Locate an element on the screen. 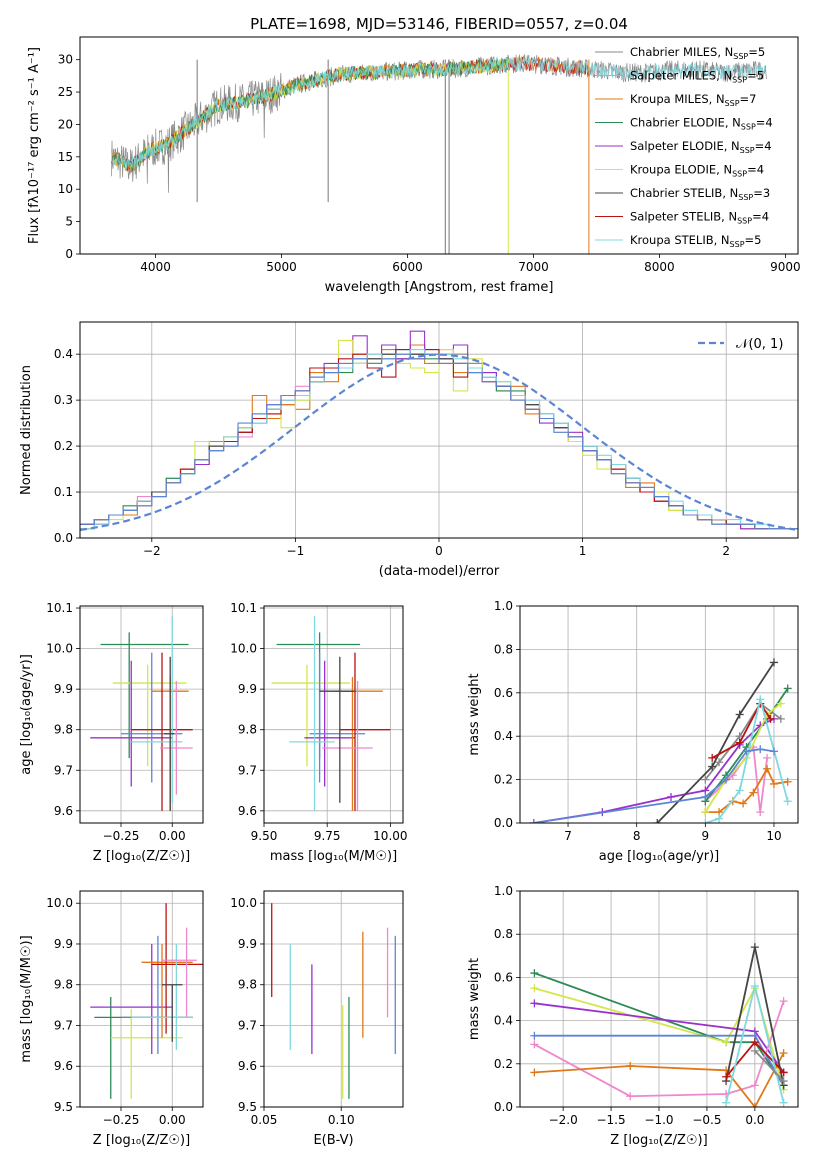  y-tick-label: 10 is located at coordinates (65, 189).